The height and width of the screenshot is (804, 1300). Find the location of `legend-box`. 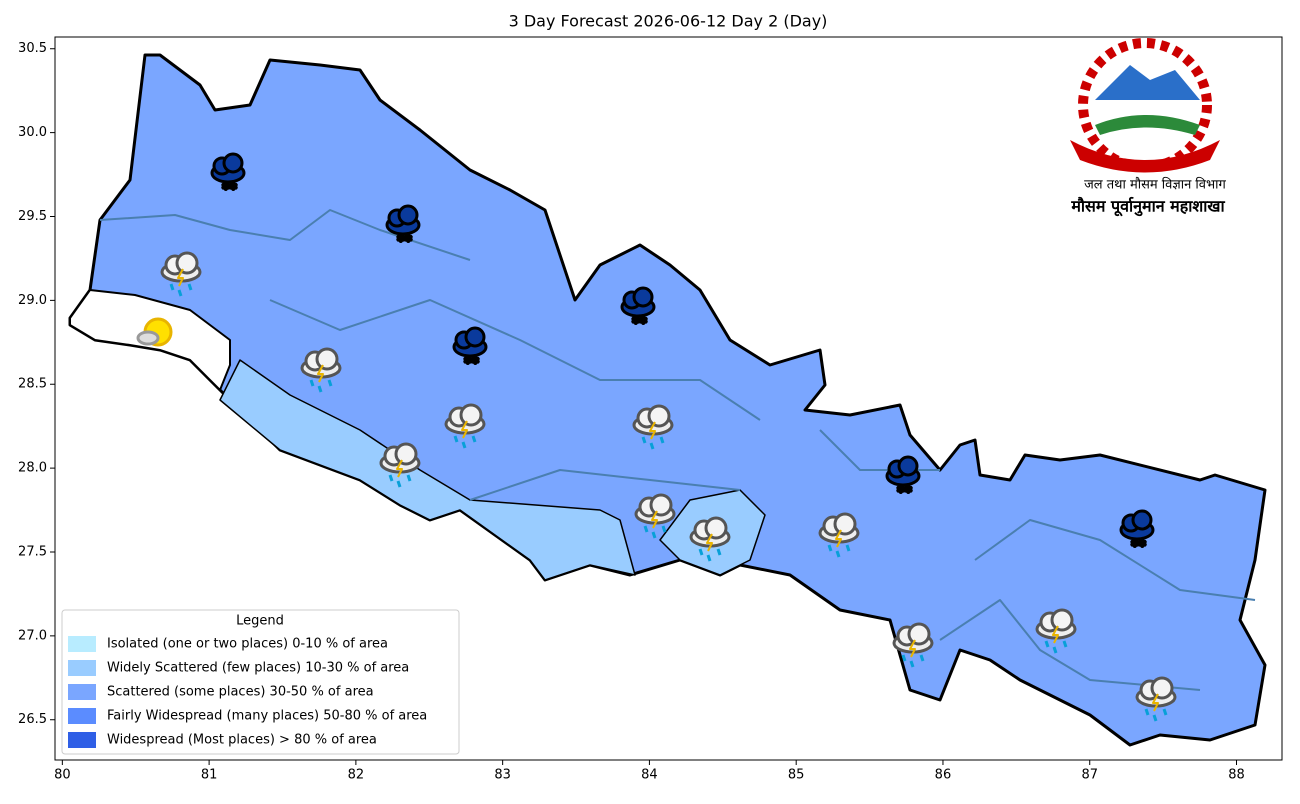

legend-box is located at coordinates (260, 682).